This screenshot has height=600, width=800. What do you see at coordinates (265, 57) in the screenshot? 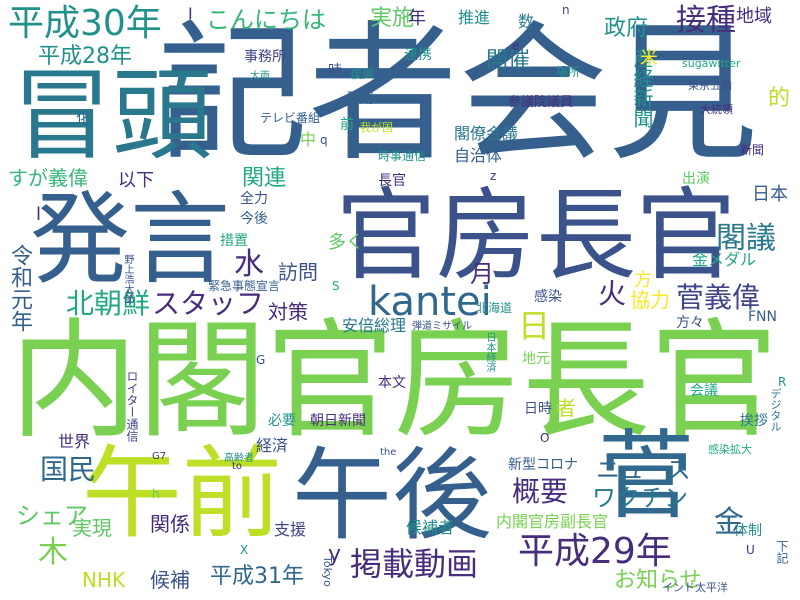
I see `word-jimusho: 事務所` at bounding box center [265, 57].